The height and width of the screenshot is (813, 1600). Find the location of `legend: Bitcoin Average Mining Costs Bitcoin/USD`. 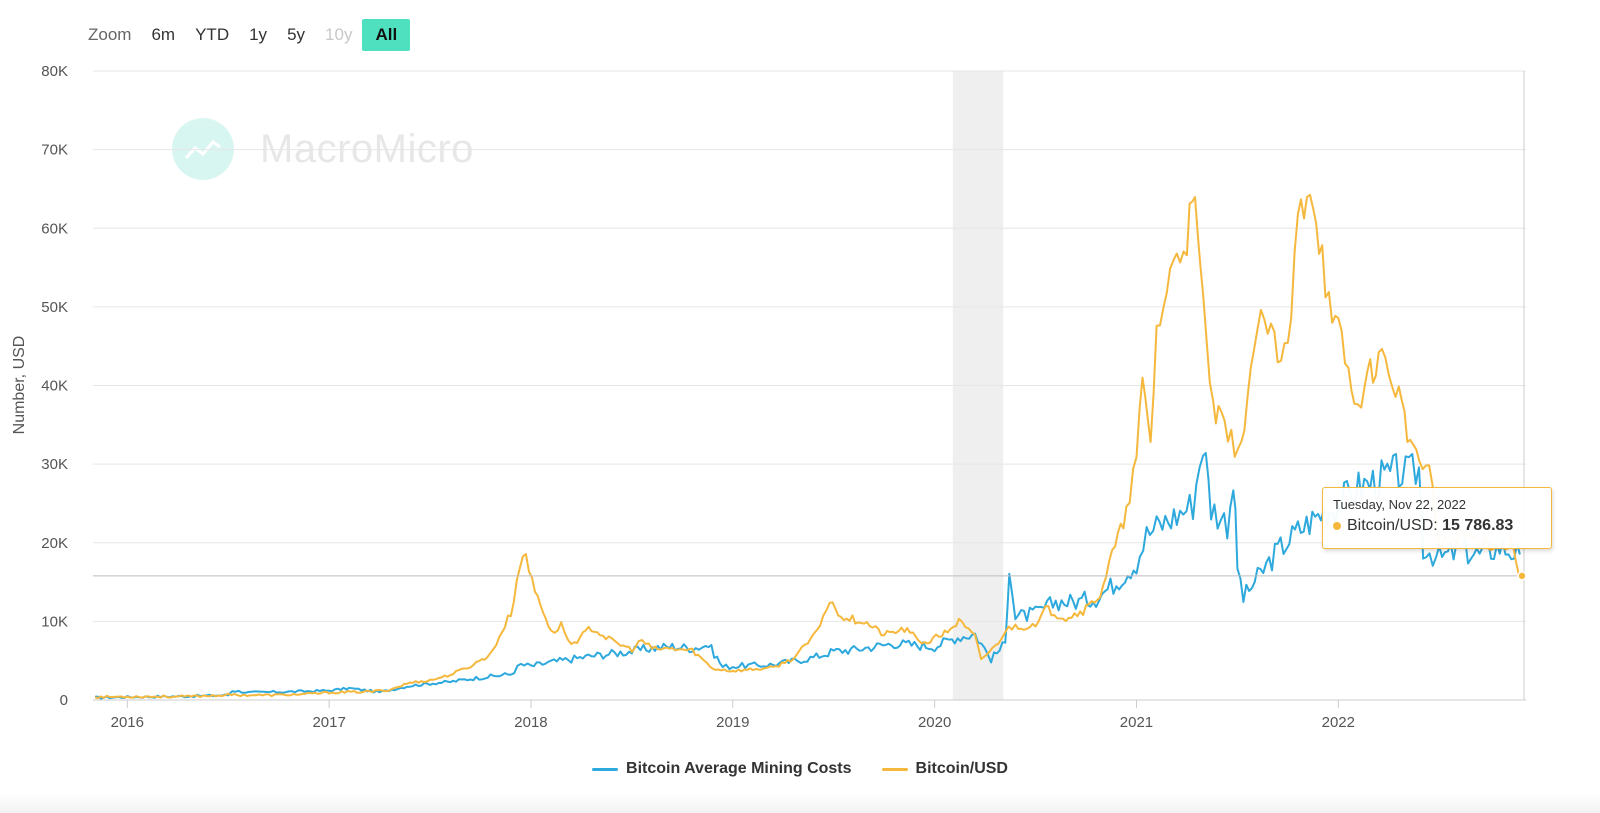

legend: Bitcoin Average Mining Costs Bitcoin/USD is located at coordinates (800, 769).